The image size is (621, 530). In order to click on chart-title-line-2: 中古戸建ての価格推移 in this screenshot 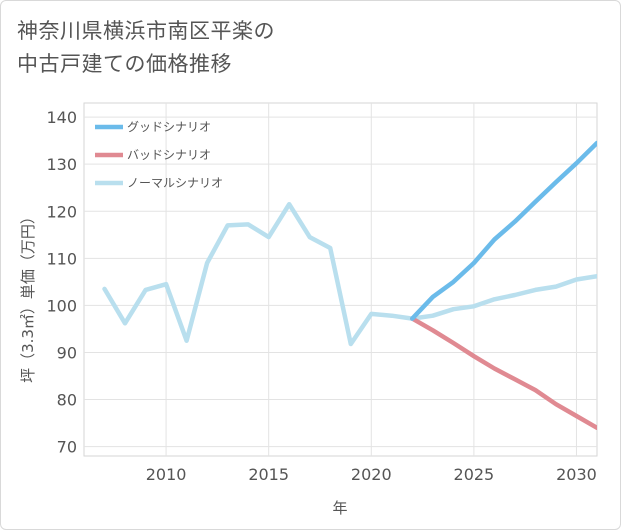, I will do `click(124, 64)`.